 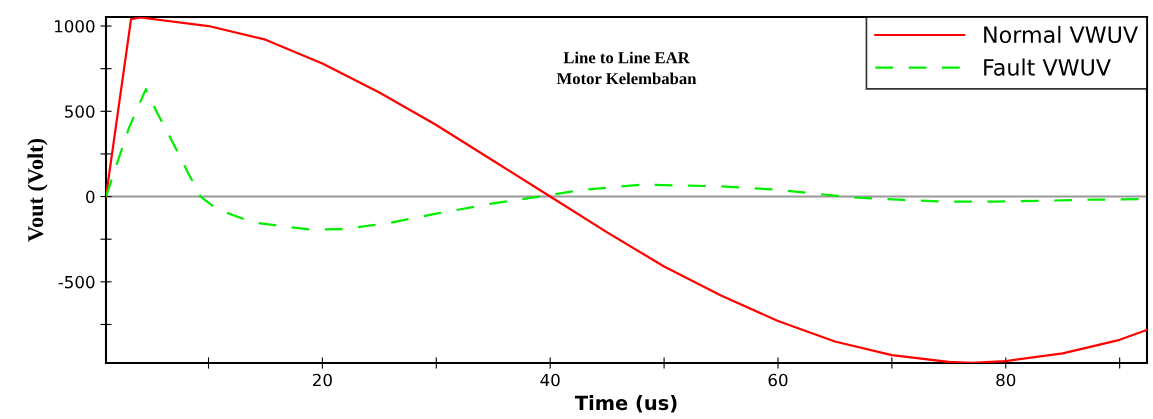 What do you see at coordinates (1006, 380) in the screenshot?
I see `x-tick-label: 80` at bounding box center [1006, 380].